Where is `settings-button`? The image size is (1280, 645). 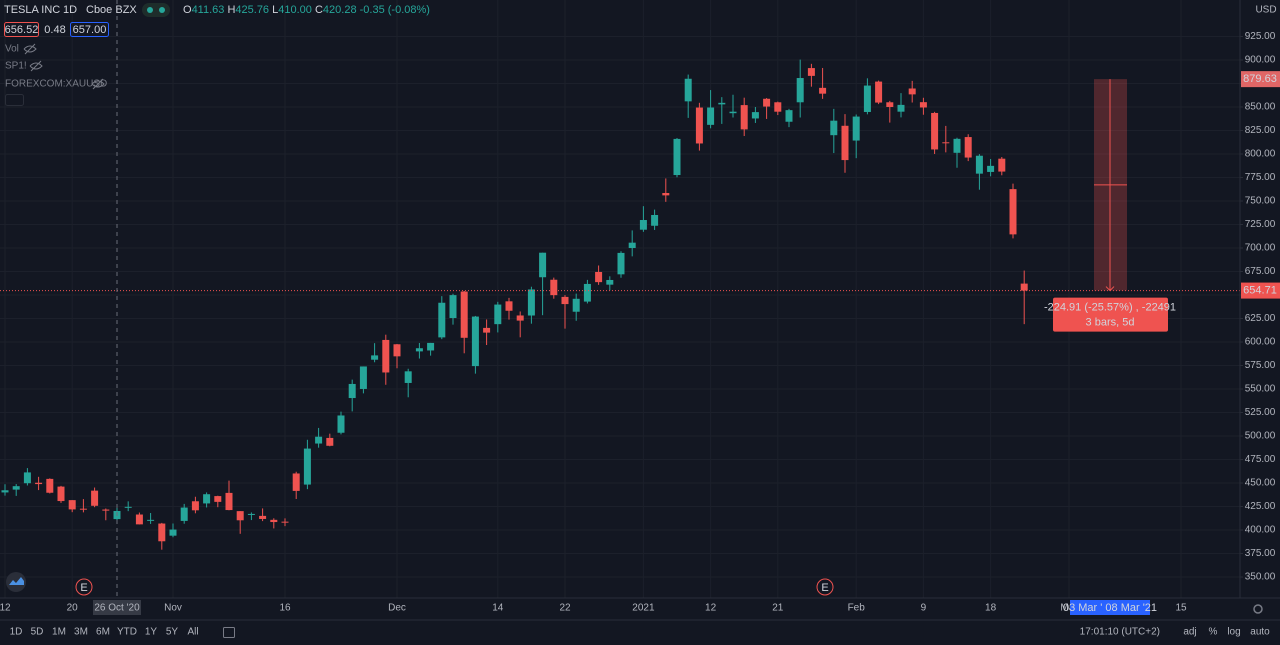 settings-button is located at coordinates (1258, 609).